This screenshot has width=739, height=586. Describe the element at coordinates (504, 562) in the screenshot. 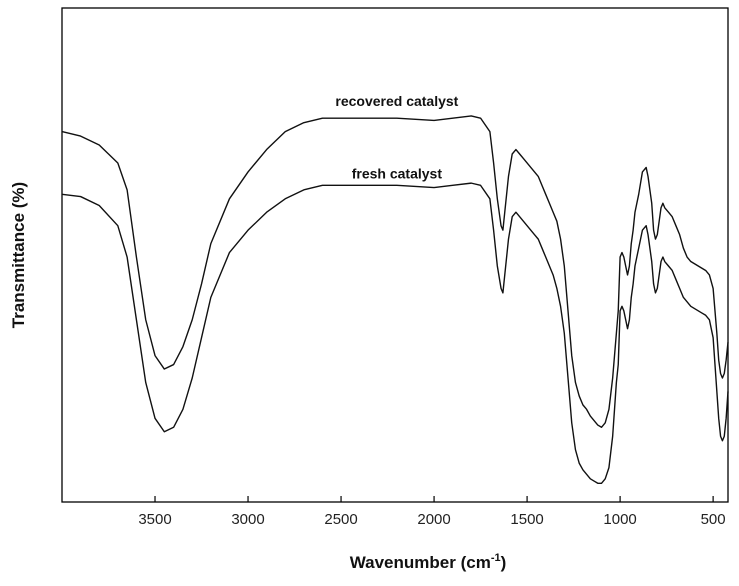

I see `x-axis-title-end: )` at that location.